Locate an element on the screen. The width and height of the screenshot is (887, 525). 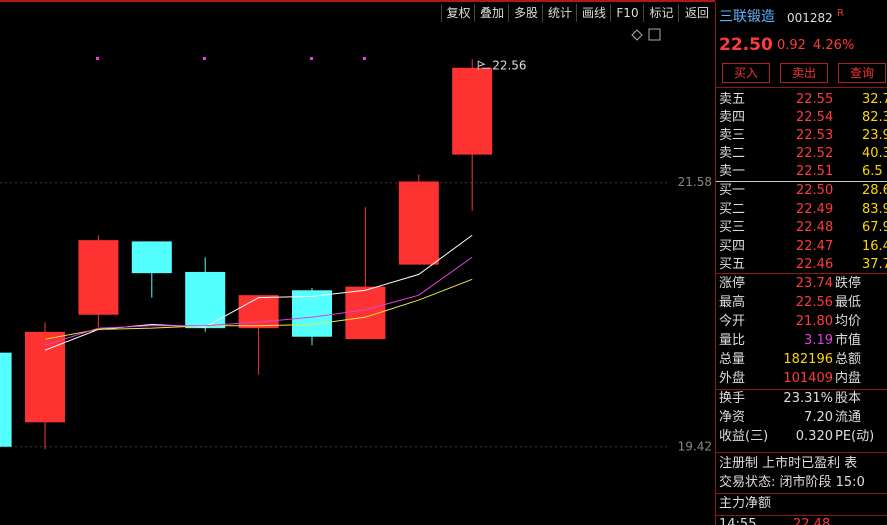
y-tick-label: 19.42 is located at coordinates (695, 446).